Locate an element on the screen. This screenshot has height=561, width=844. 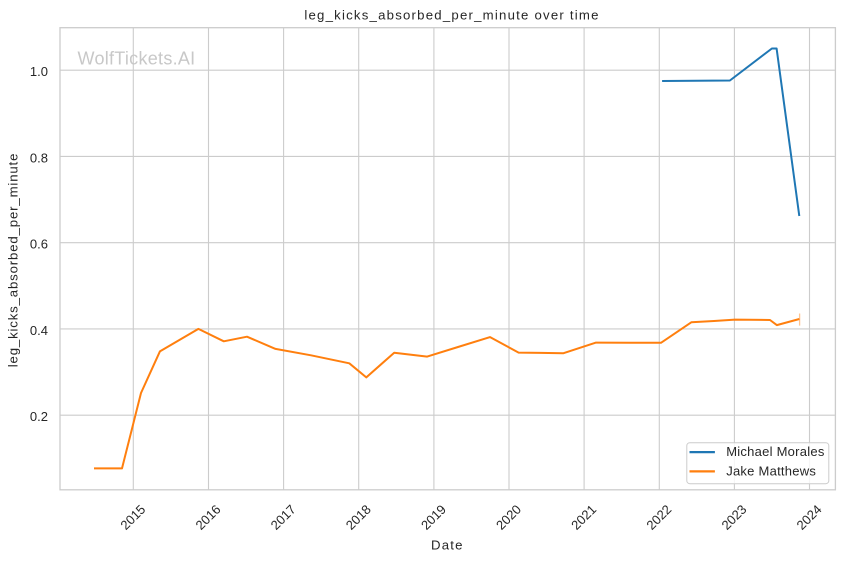
svg-text: WolfTickets.AI is located at coordinates (137, 58).